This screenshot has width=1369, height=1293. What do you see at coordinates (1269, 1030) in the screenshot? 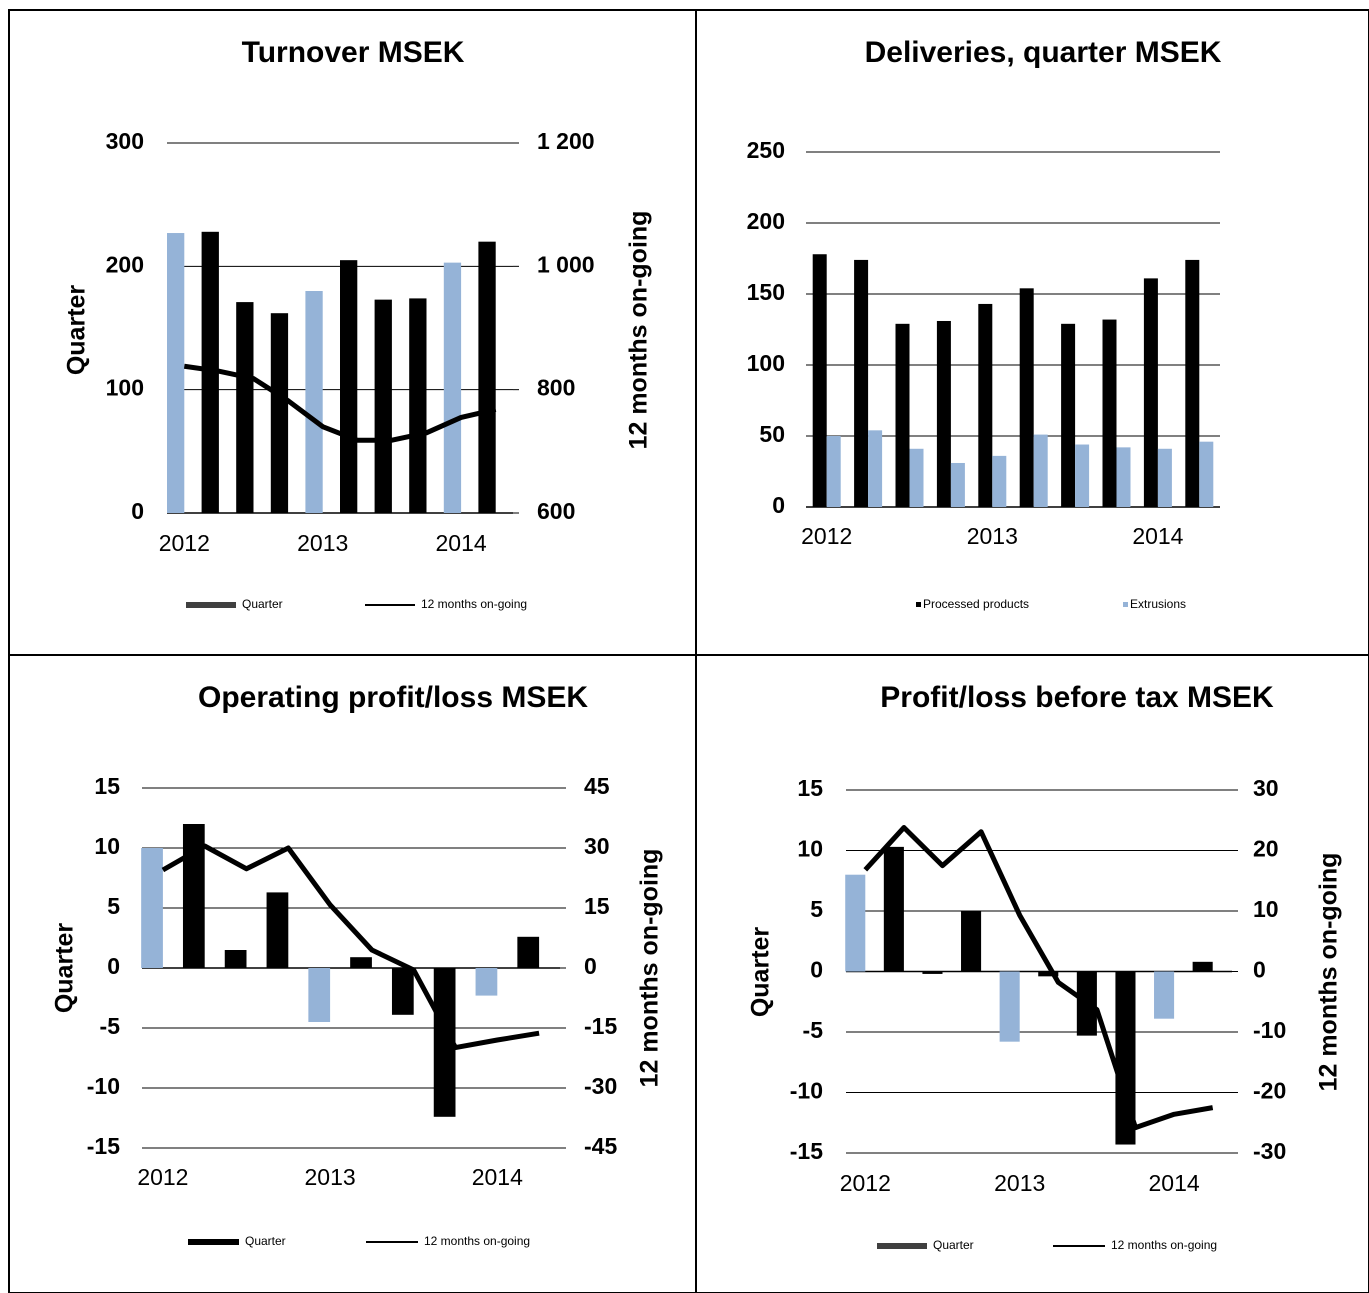
I see `y2-tick-label: -10` at bounding box center [1269, 1030].